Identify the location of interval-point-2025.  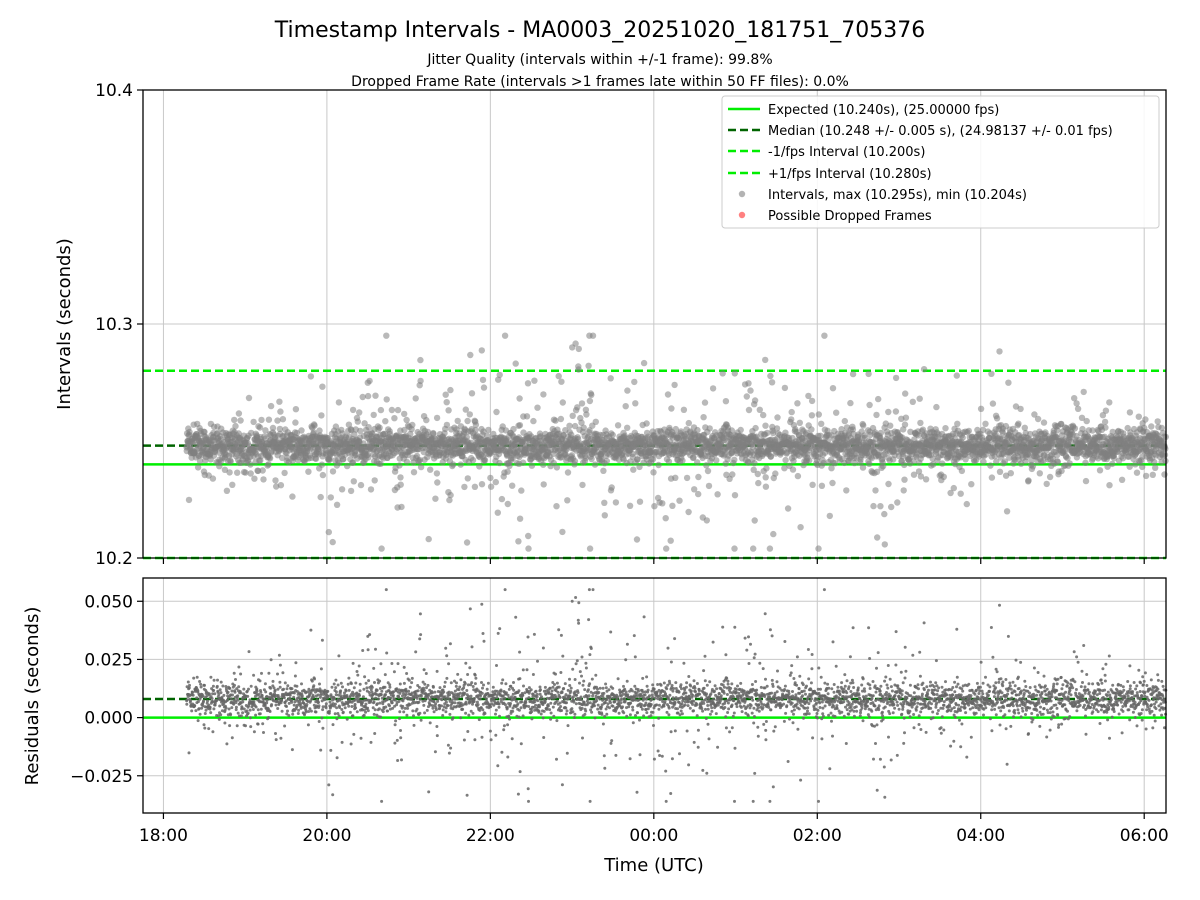
(684, 409).